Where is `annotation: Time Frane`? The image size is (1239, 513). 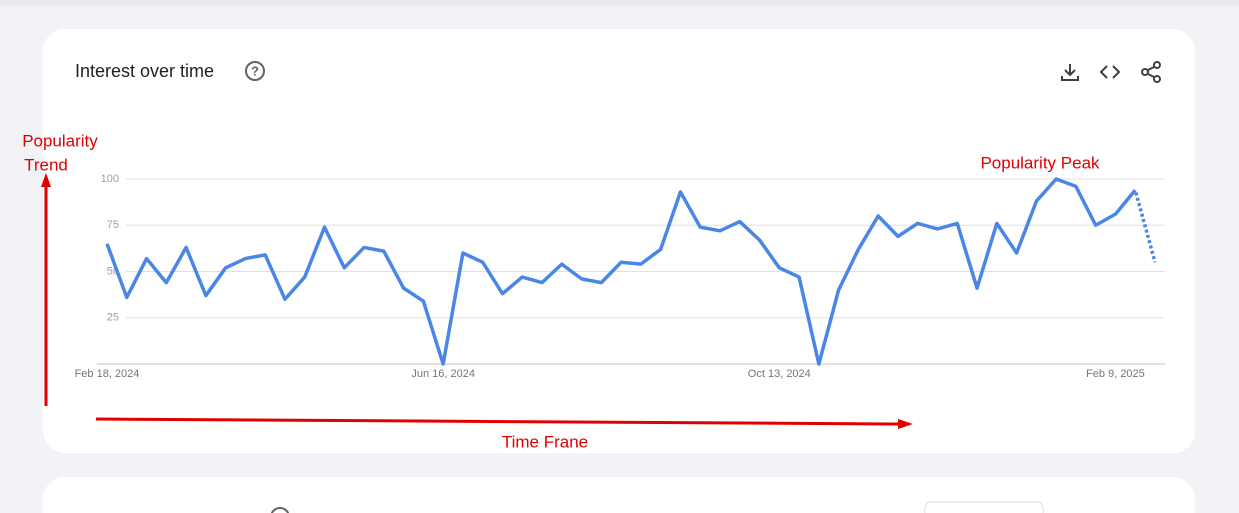
annotation: Time Frane is located at coordinates (545, 441).